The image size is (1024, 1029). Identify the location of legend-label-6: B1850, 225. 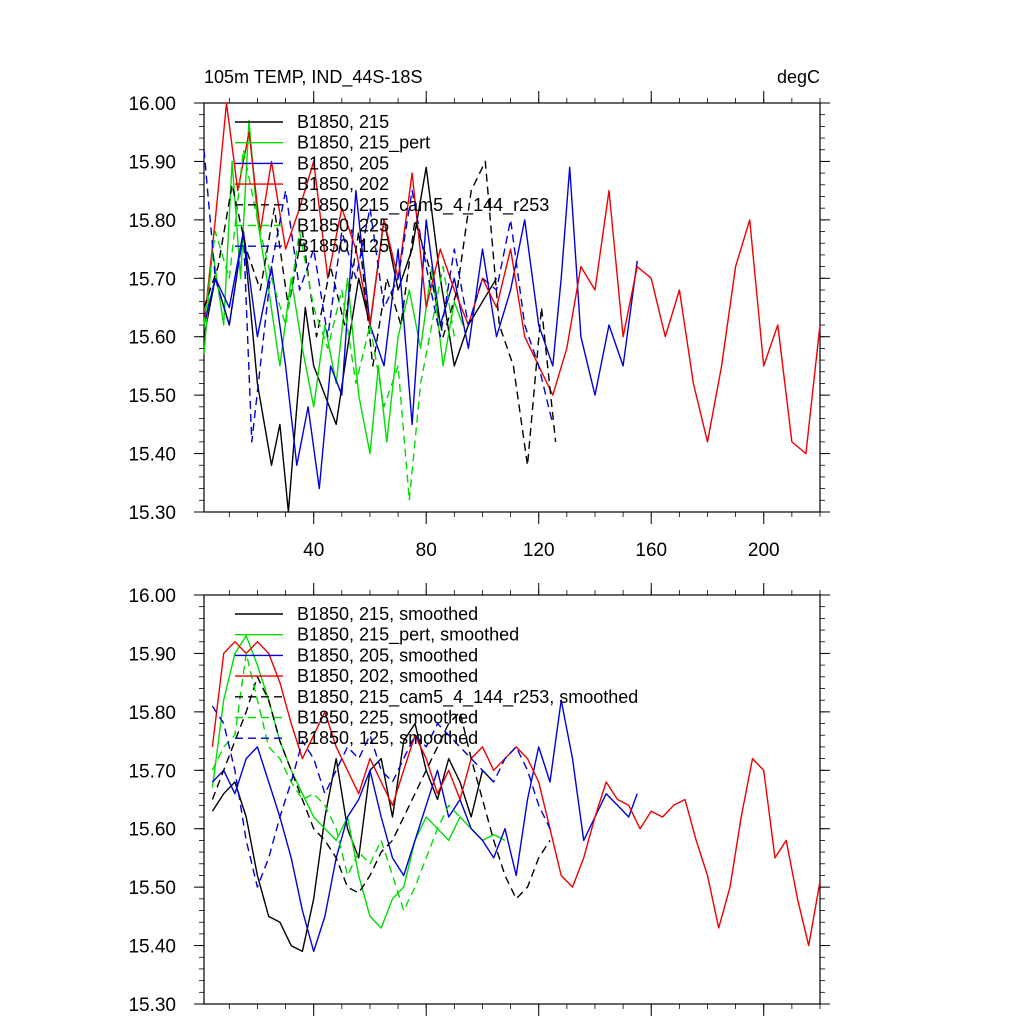
(343, 226).